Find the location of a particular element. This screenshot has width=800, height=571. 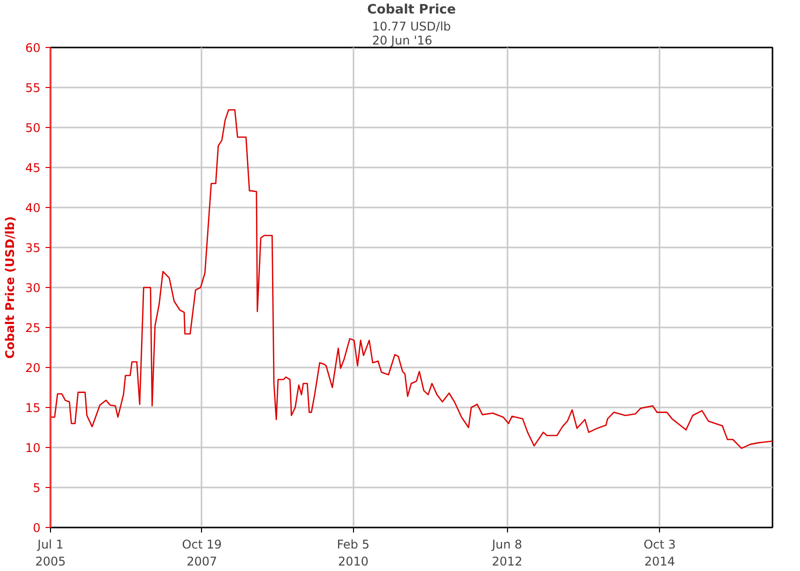

chart-subtitle: 10.77 USD/lb 20 Jun '16 is located at coordinates (411, 34).